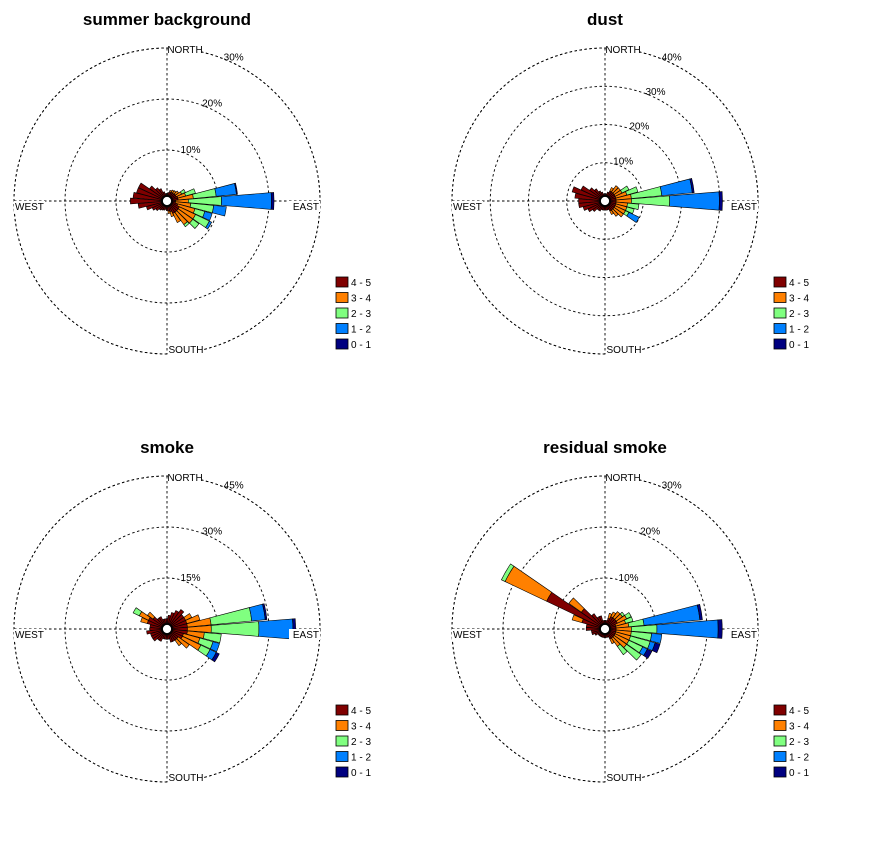 The image size is (876, 856). I want to click on chart-title: summer background, so click(167, 19).